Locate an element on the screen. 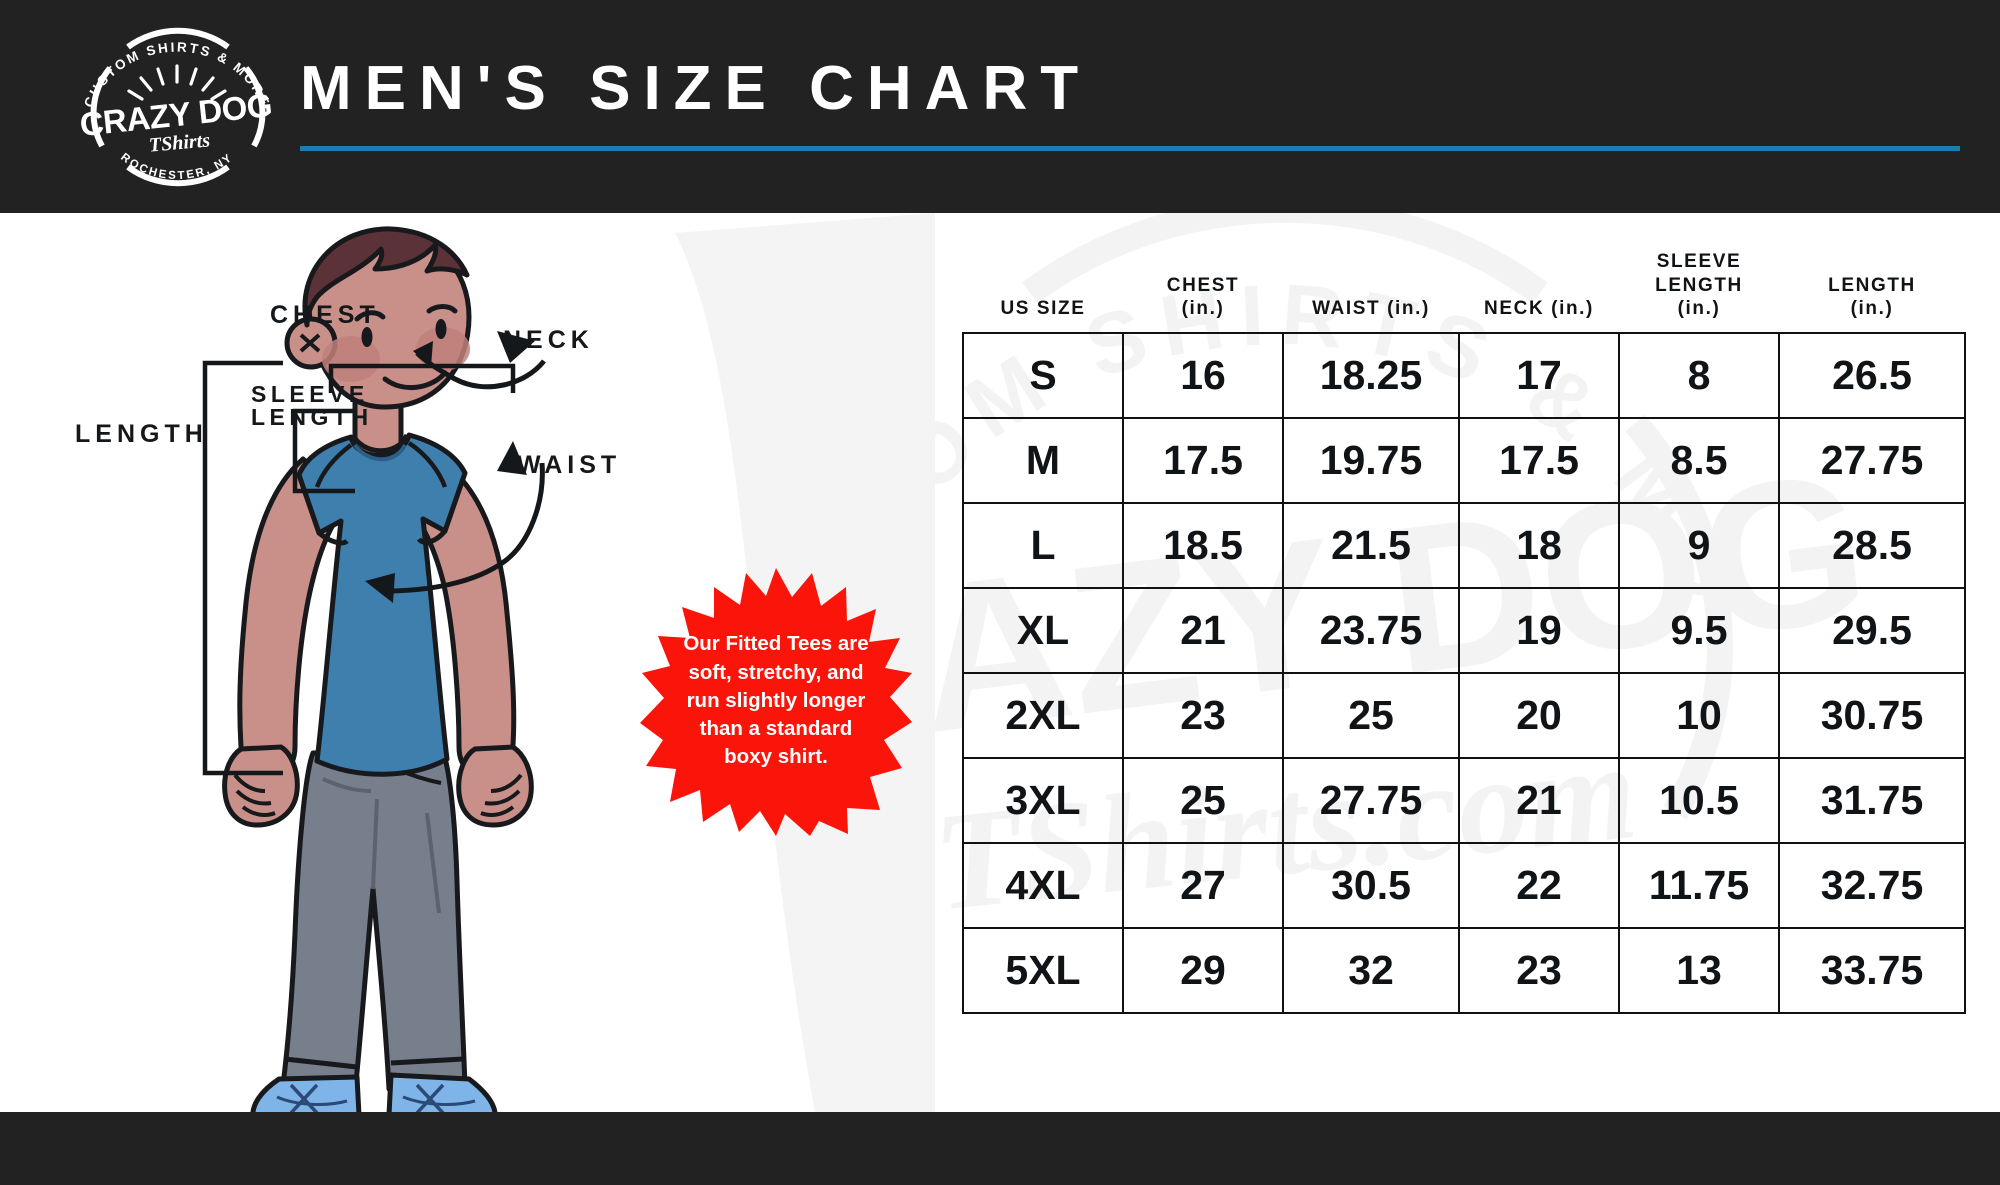 The width and height of the screenshot is (2000, 1185). waist-arrow-line is located at coordinates (464, 528).